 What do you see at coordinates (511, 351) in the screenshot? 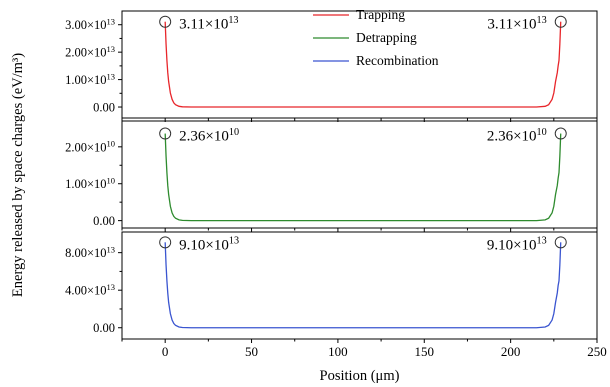
I see `x-tick-label: 200` at bounding box center [511, 351].